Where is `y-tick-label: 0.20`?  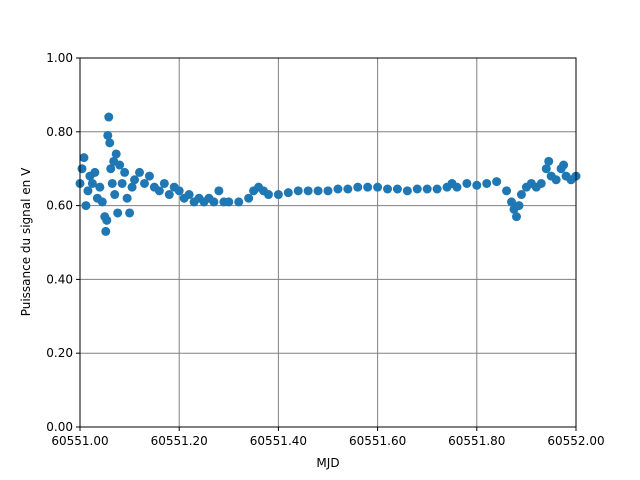 y-tick-label: 0.20 is located at coordinates (59, 353).